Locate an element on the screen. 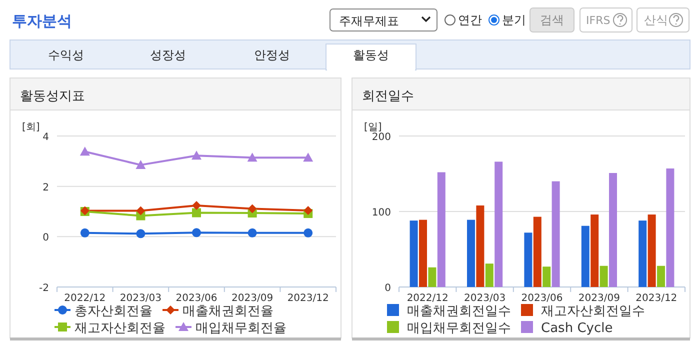  y-axis-title: [회] is located at coordinates (31, 127).